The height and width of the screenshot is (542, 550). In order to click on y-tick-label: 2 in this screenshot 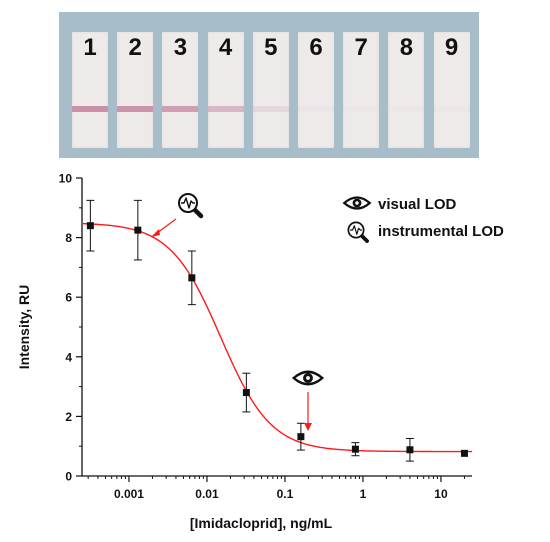, I will do `click(68, 417)`.